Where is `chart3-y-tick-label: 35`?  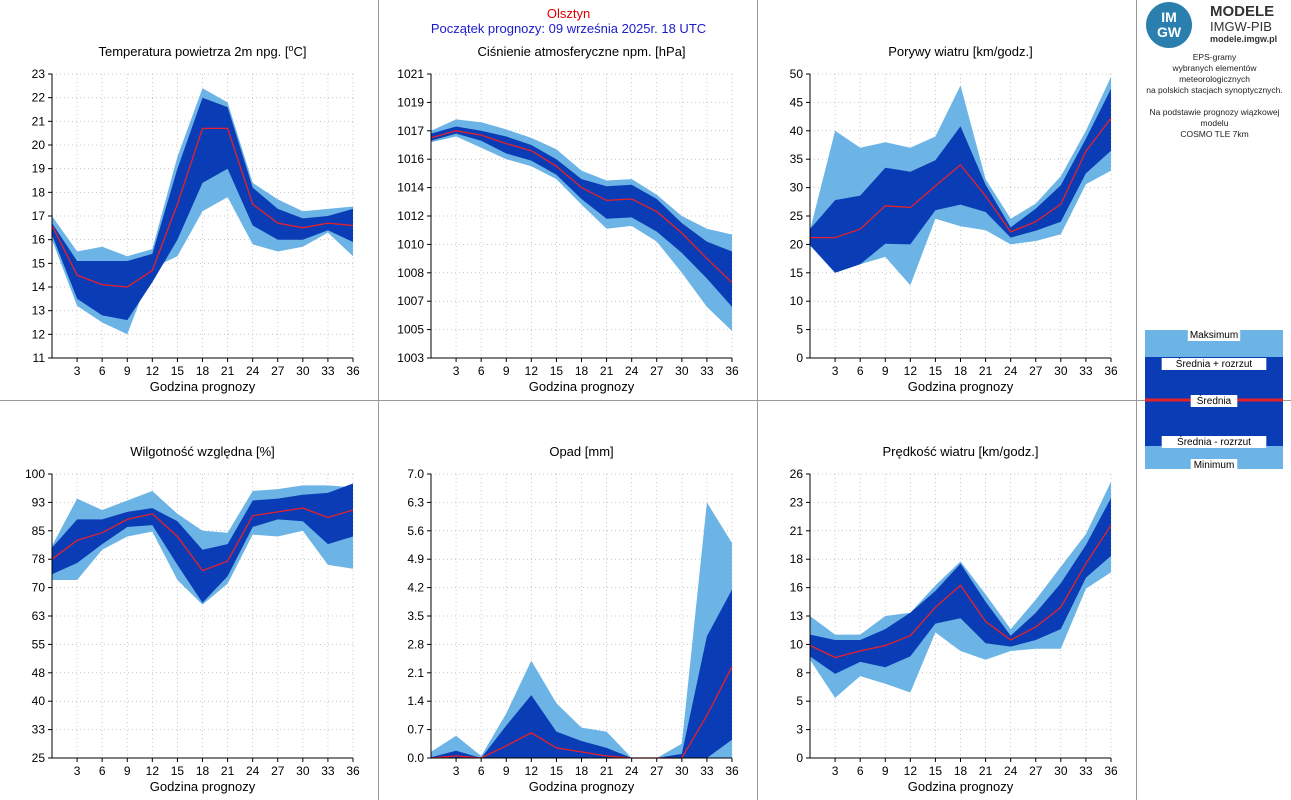
chart3-y-tick-label: 35 is located at coordinates (797, 159).